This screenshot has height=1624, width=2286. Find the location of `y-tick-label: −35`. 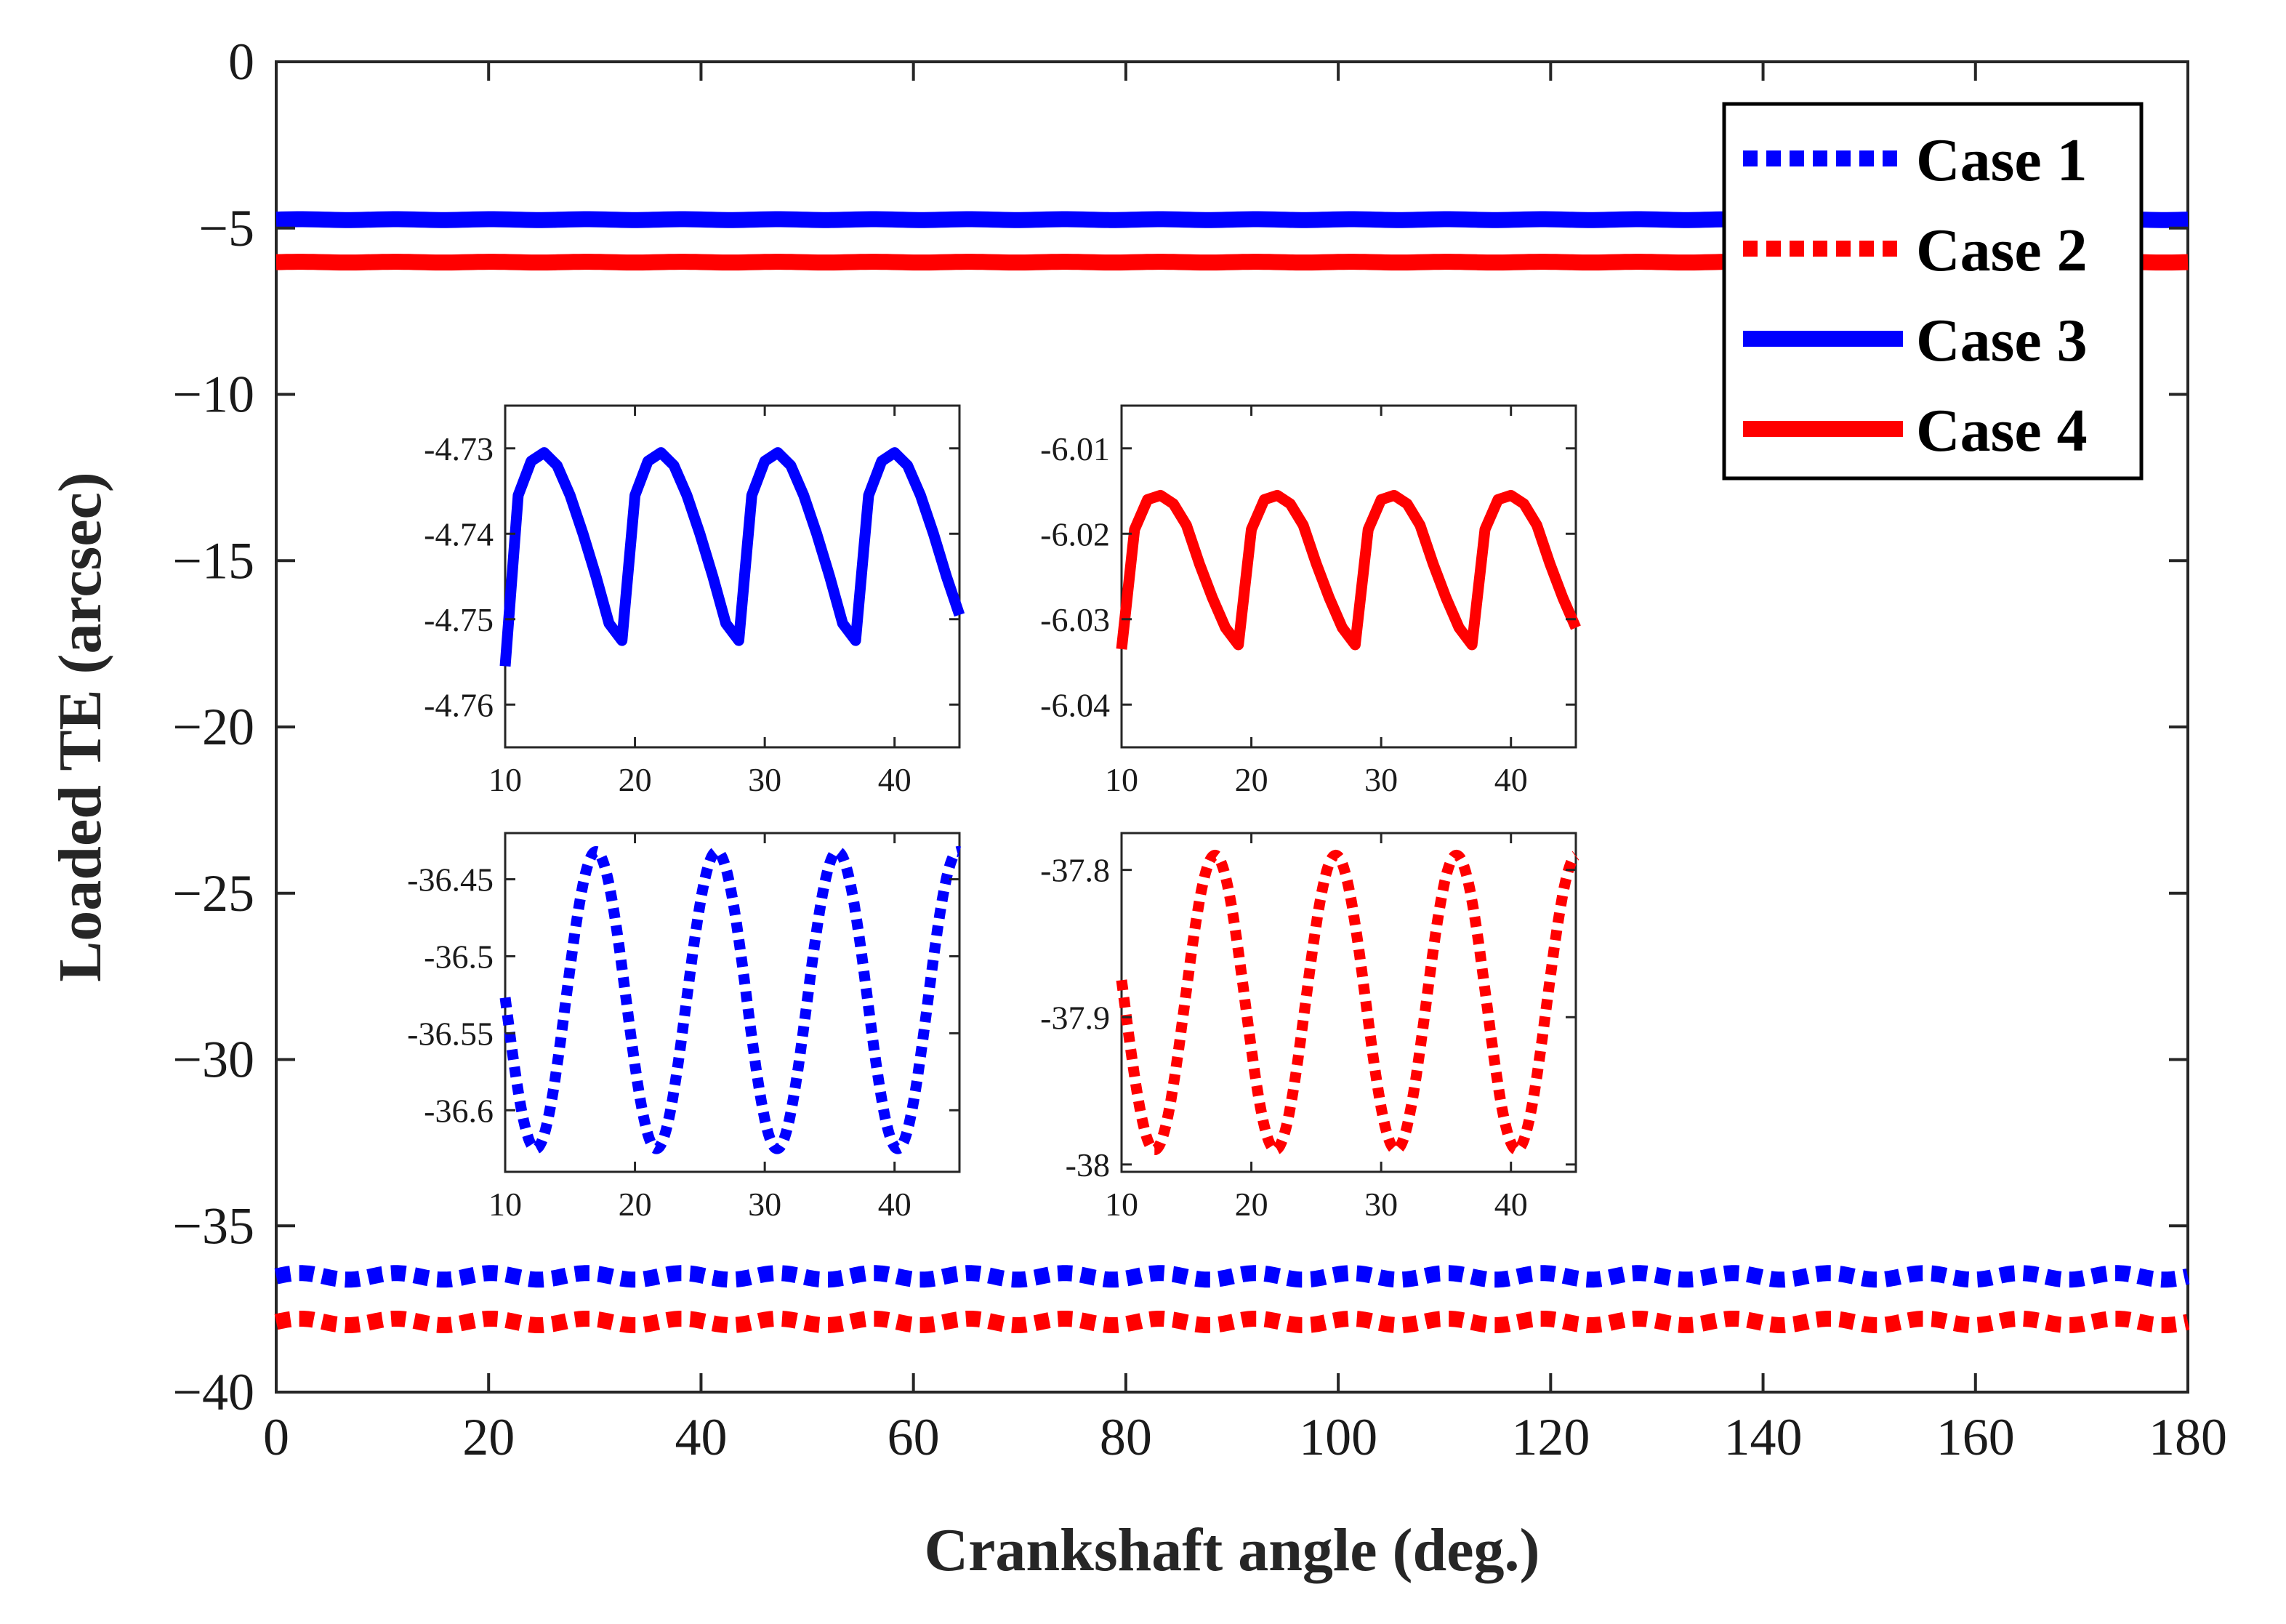

y-tick-label: −35 is located at coordinates (213, 1226).